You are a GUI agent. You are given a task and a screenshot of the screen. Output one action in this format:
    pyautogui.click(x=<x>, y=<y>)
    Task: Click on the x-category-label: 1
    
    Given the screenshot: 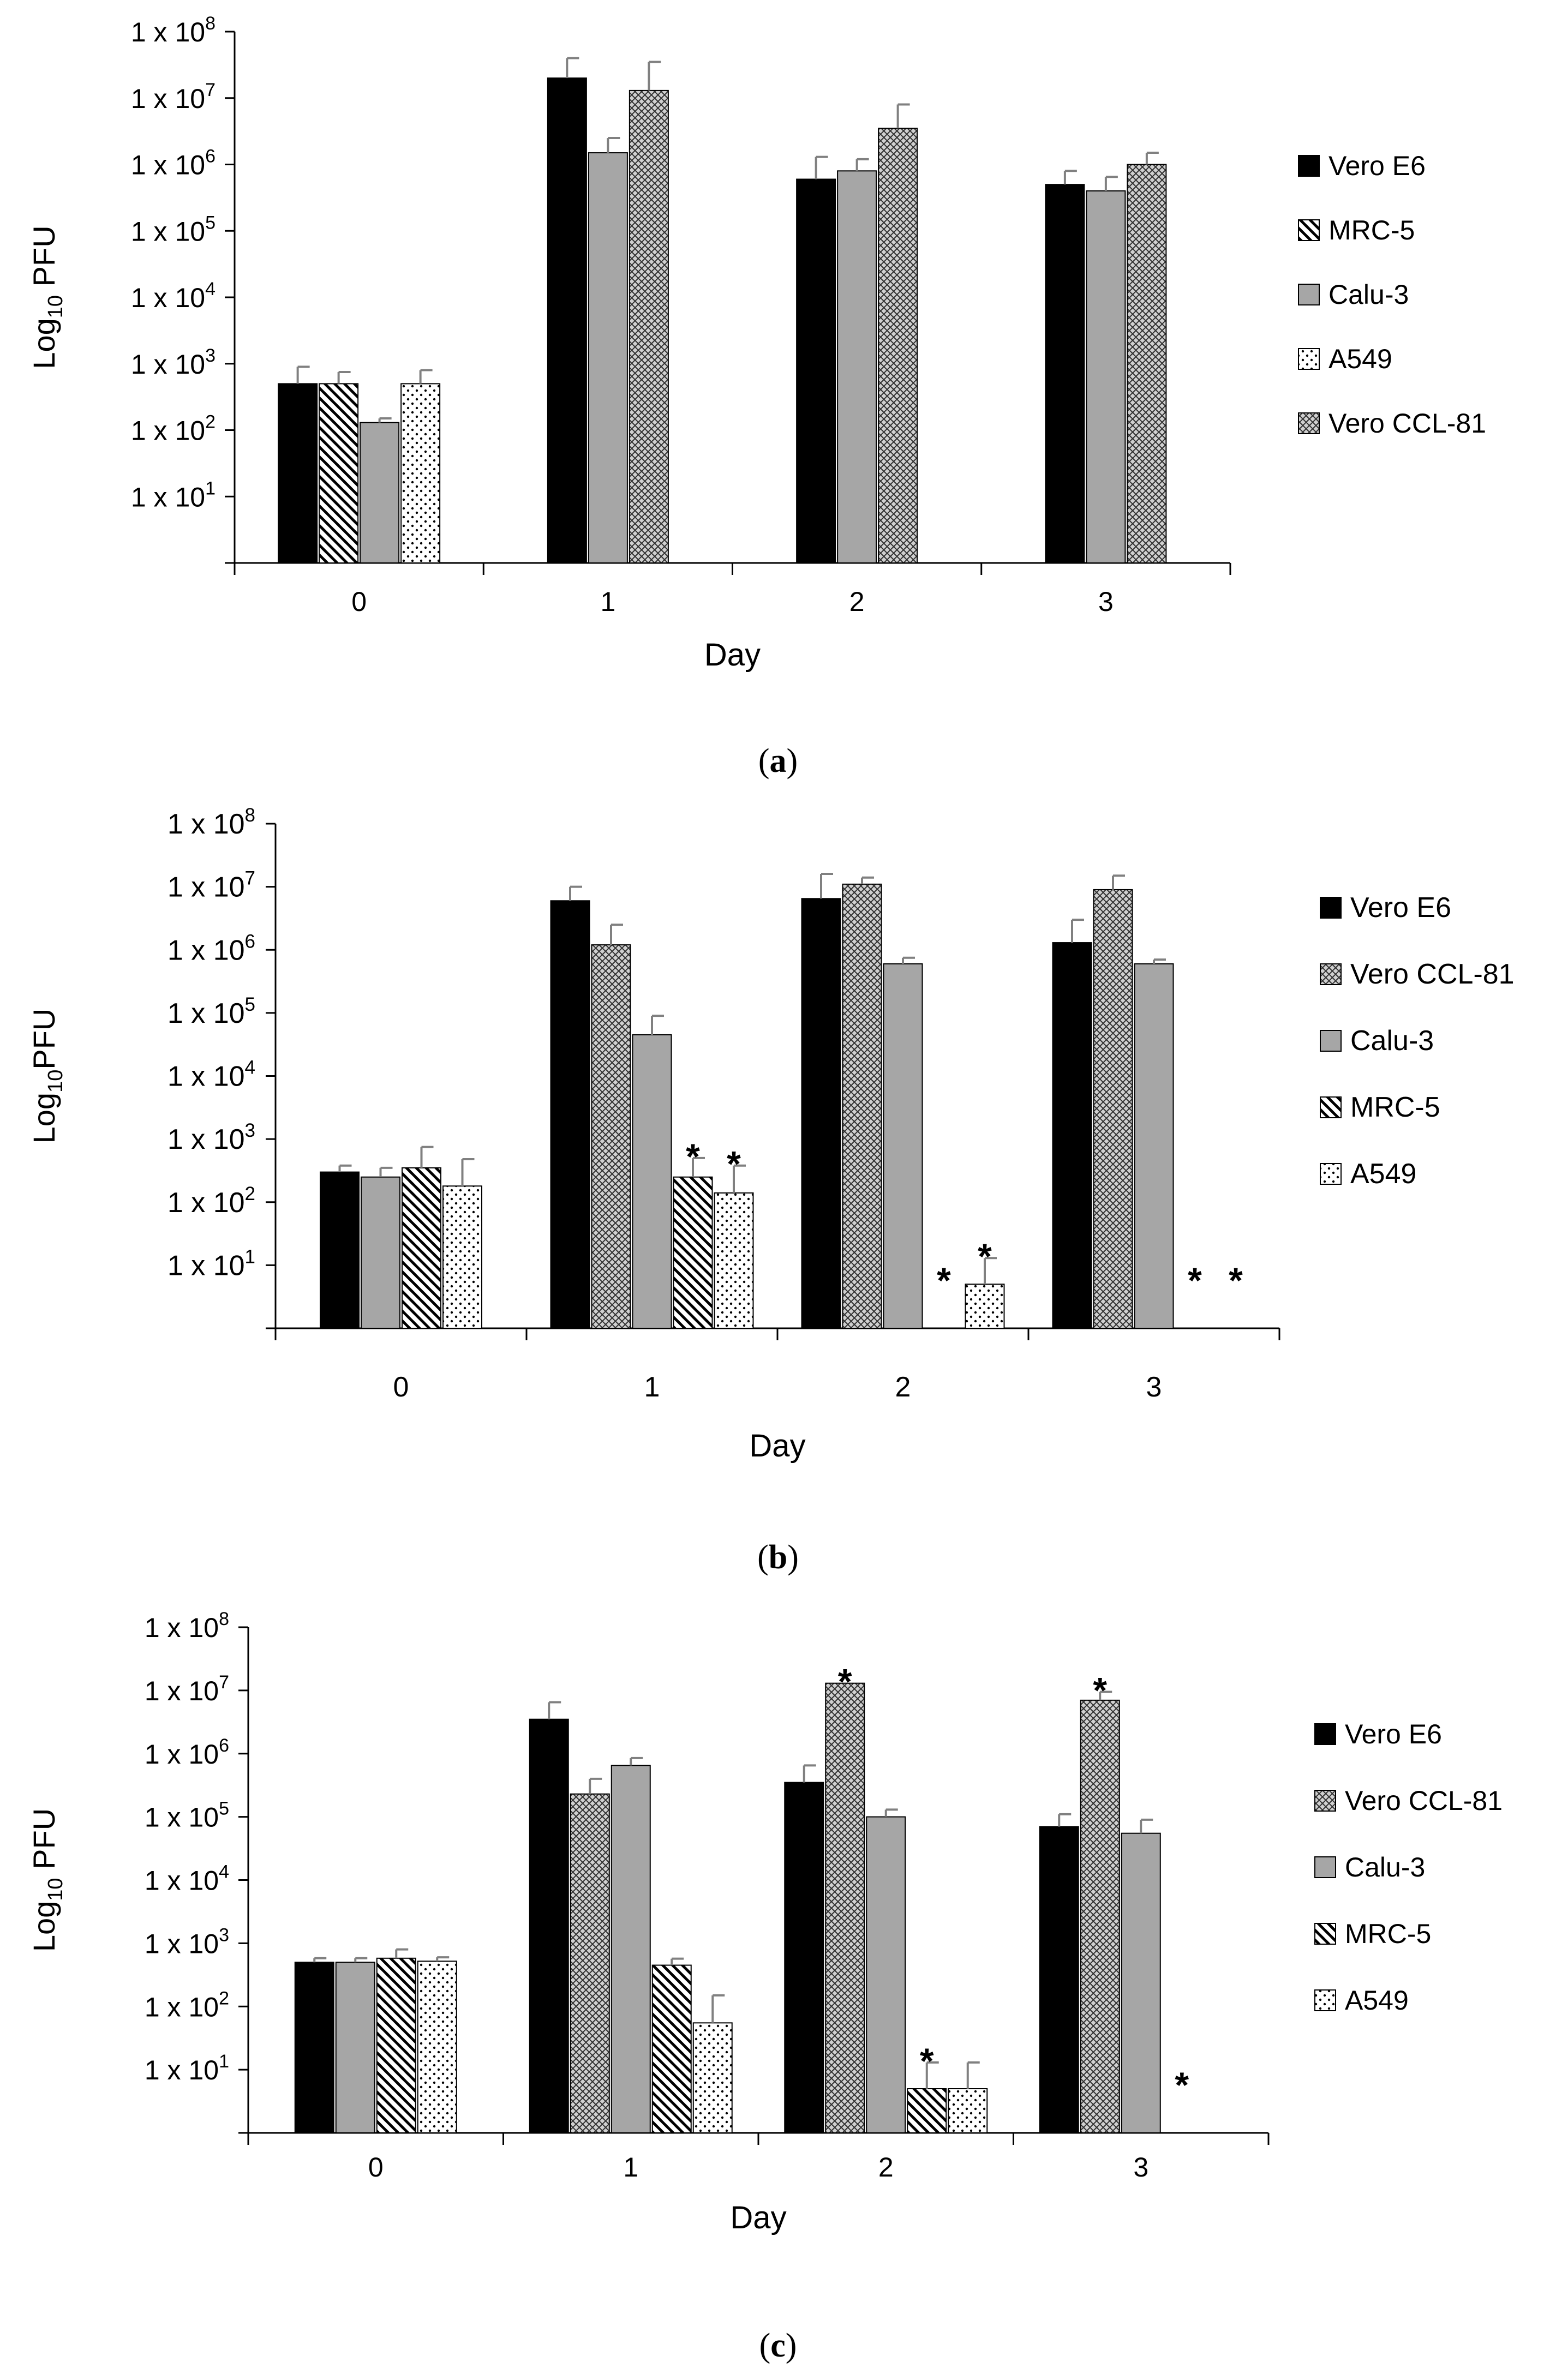 What is the action you would take?
    pyautogui.click(x=652, y=1387)
    